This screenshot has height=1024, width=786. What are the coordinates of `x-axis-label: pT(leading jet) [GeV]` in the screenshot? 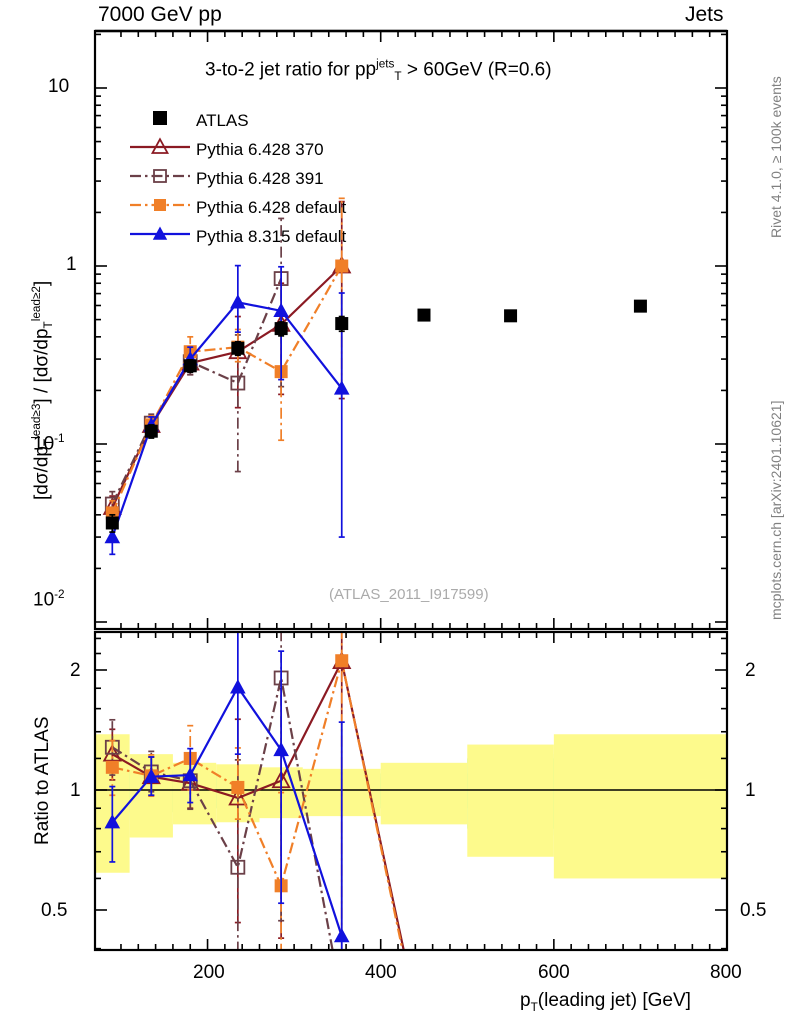 It's located at (605, 1002).